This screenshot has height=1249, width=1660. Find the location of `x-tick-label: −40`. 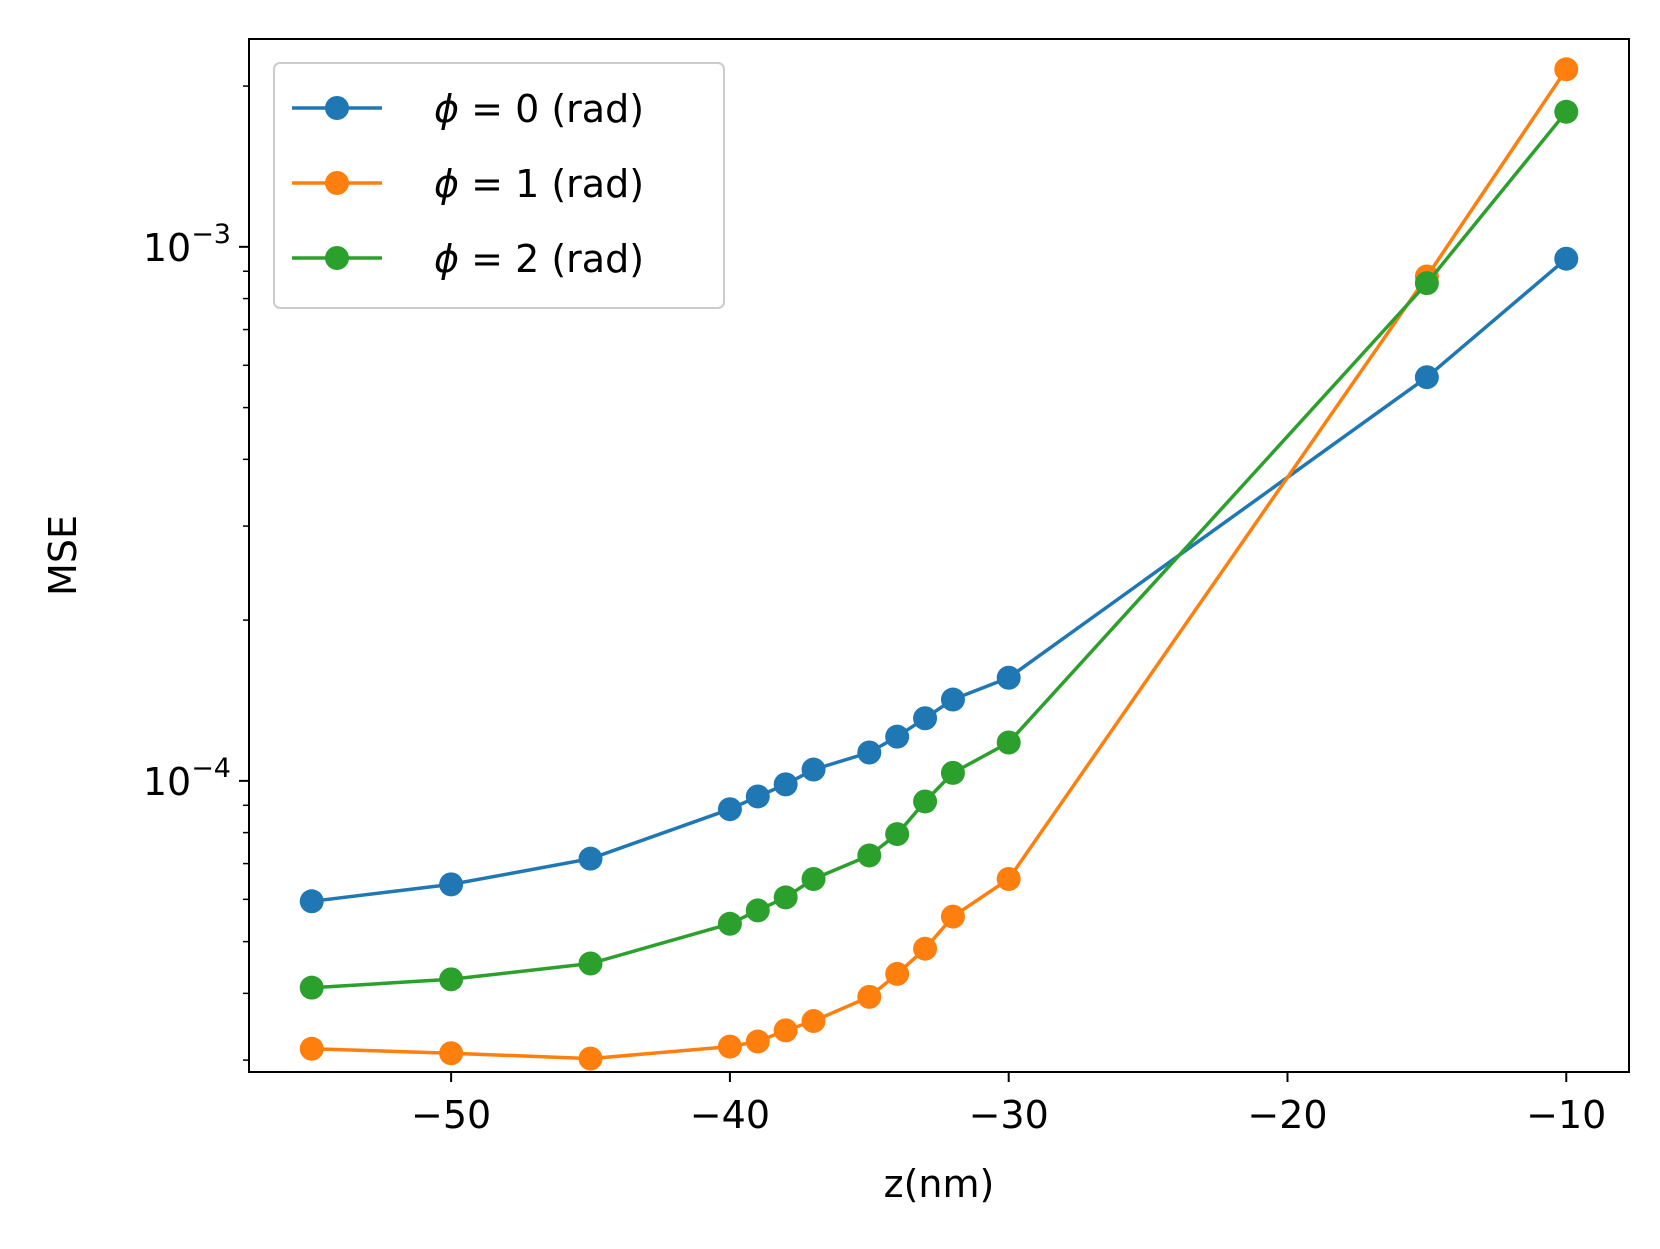

x-tick-label: −40 is located at coordinates (730, 1115).